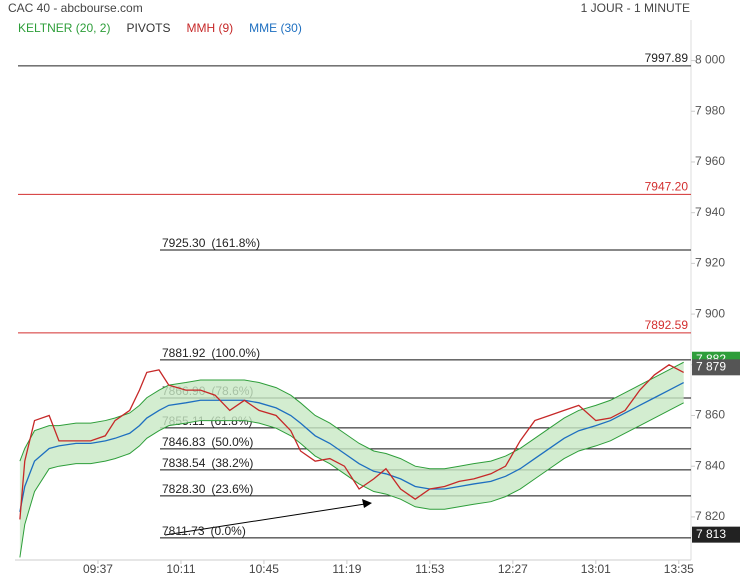  Describe the element at coordinates (232, 442) in the screenshot. I see `fib-ratio: (50.0%)` at that location.